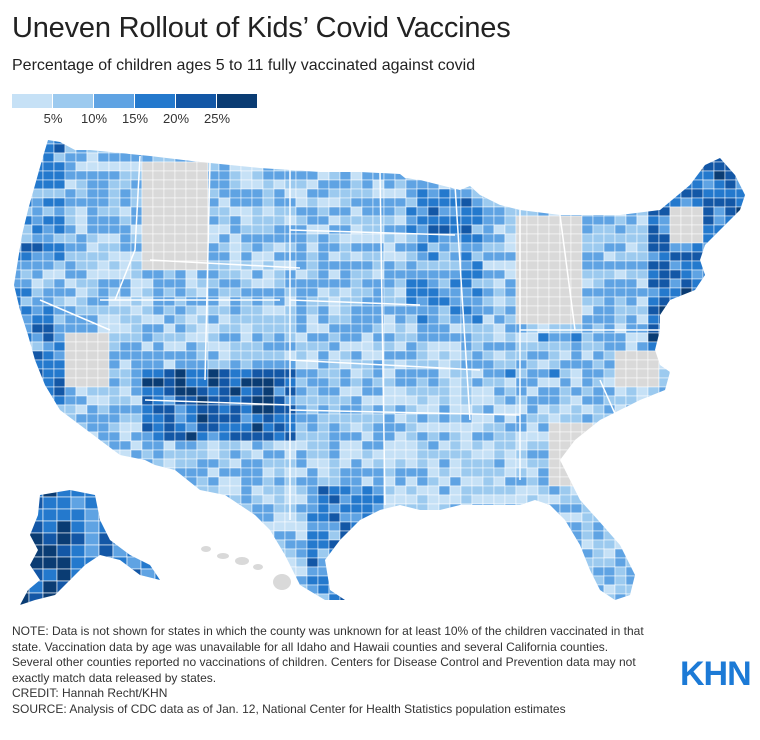 Image resolution: width=760 pixels, height=740 pixels. Describe the element at coordinates (90, 693) in the screenshot. I see `credit-text: CREDIT: Hannah Recht/KHN` at that location.